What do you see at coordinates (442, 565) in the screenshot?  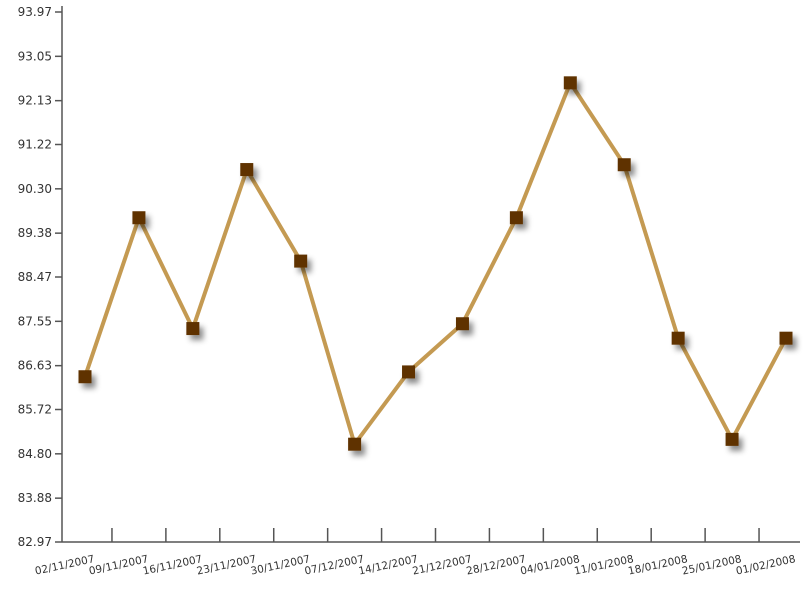 I see `x-tick-label: 21/12/2007` at bounding box center [442, 565].